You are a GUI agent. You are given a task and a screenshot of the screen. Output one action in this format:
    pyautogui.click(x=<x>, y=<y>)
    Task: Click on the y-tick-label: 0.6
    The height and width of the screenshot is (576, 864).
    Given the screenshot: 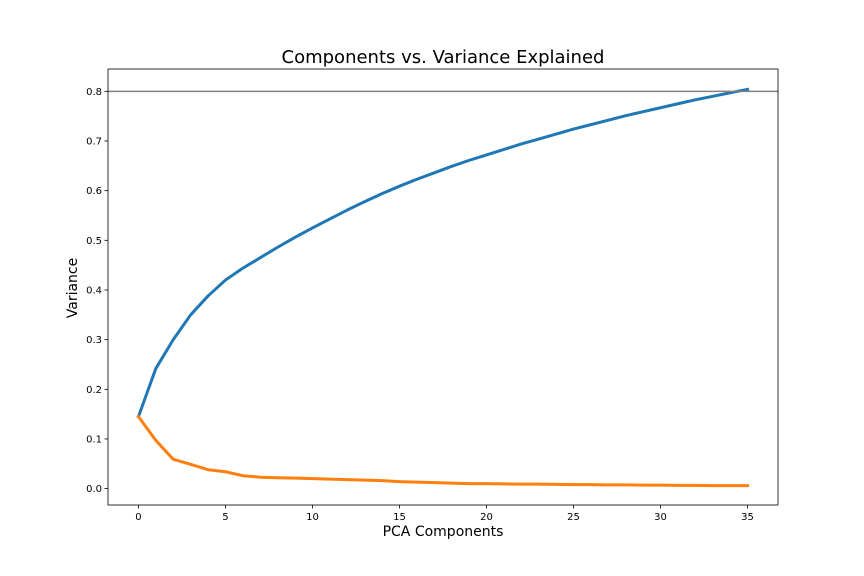 What is the action you would take?
    pyautogui.click(x=94, y=191)
    